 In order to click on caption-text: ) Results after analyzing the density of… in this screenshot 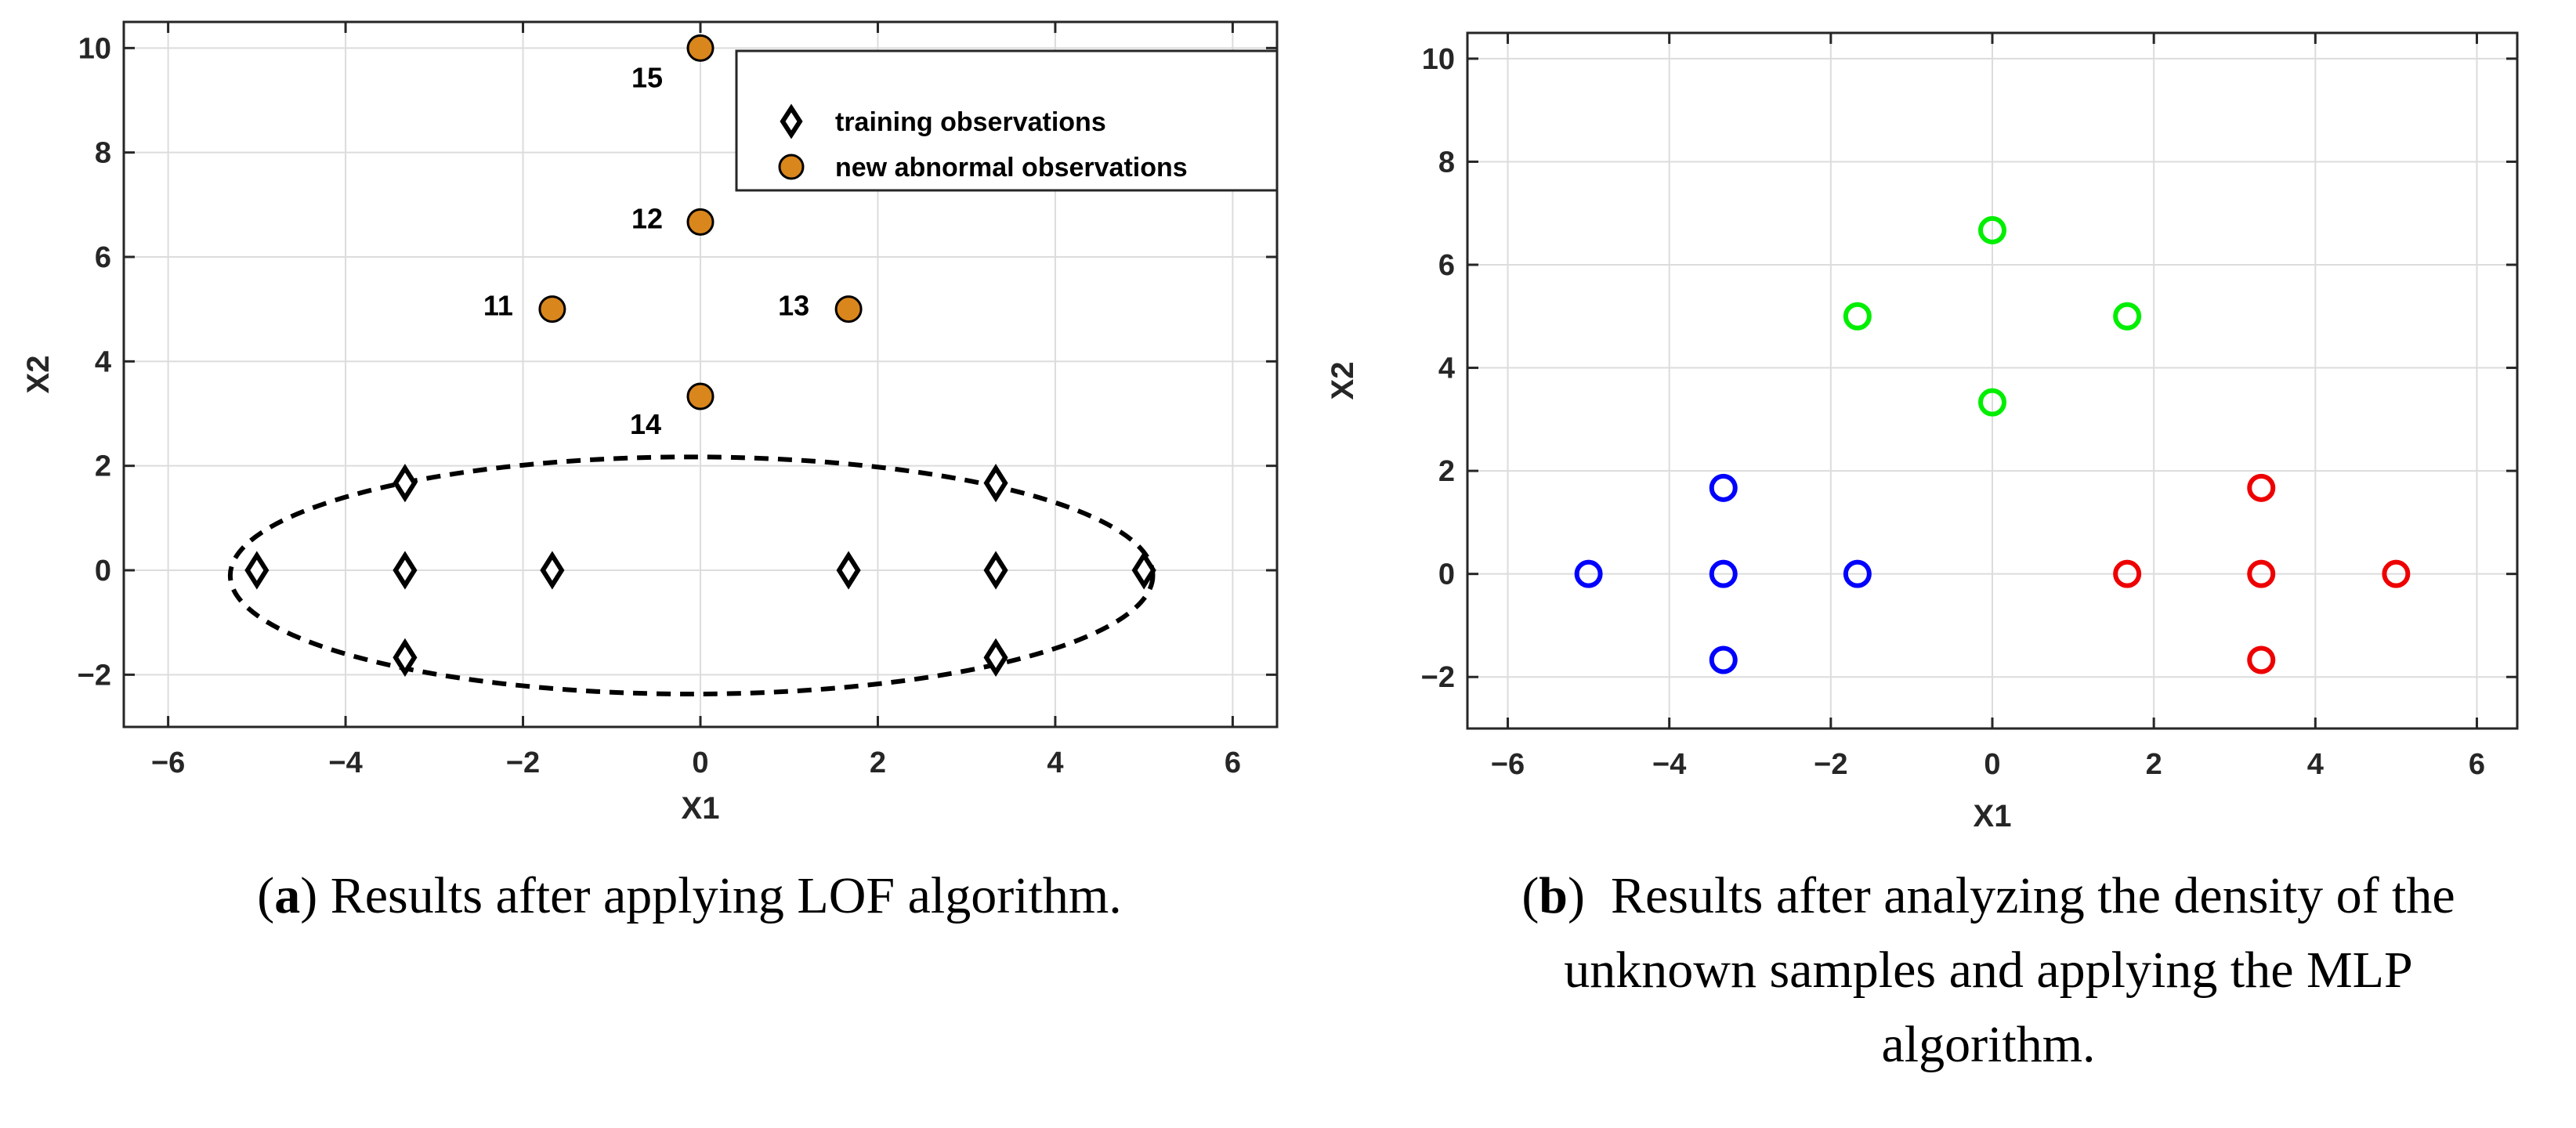, I will do `click(2011, 896)`.